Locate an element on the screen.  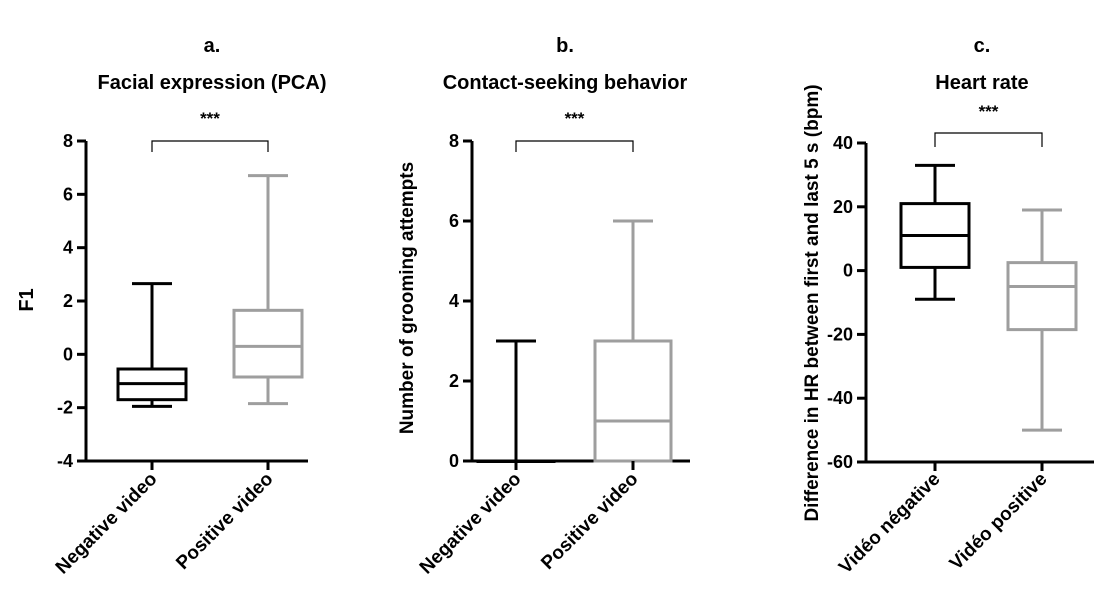
chart-title: Facial expression (PCA) is located at coordinates (212, 83).